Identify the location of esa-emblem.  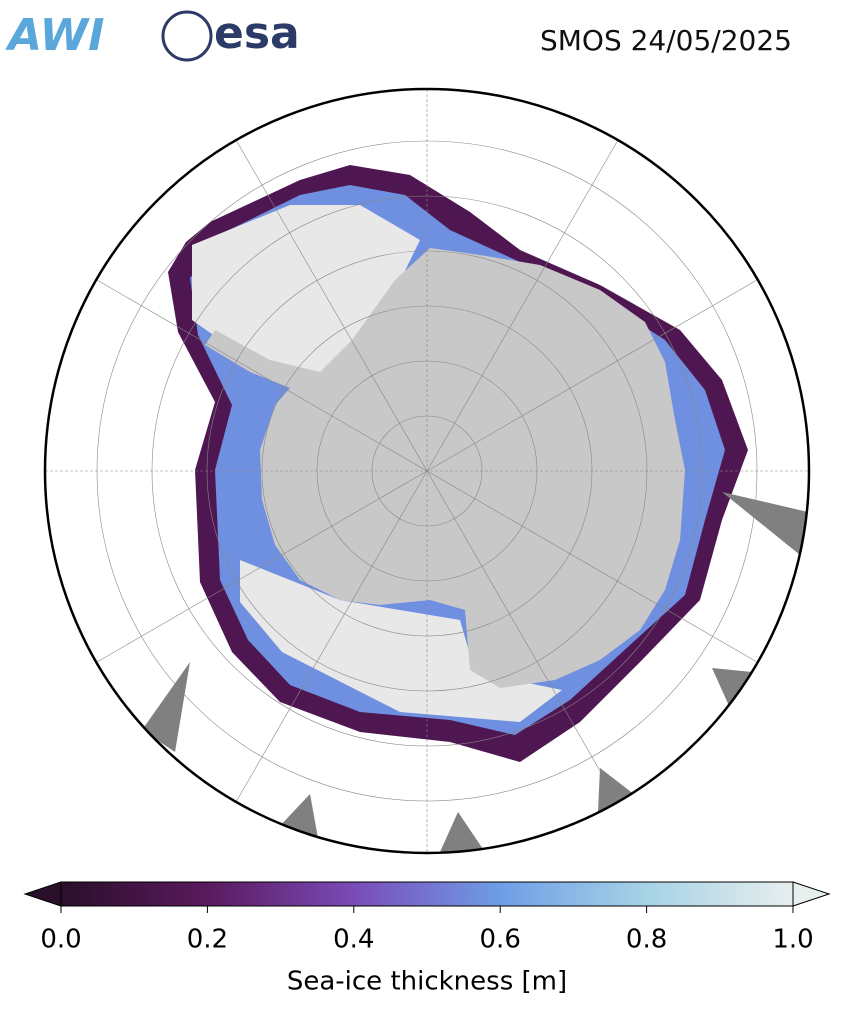
(187, 36).